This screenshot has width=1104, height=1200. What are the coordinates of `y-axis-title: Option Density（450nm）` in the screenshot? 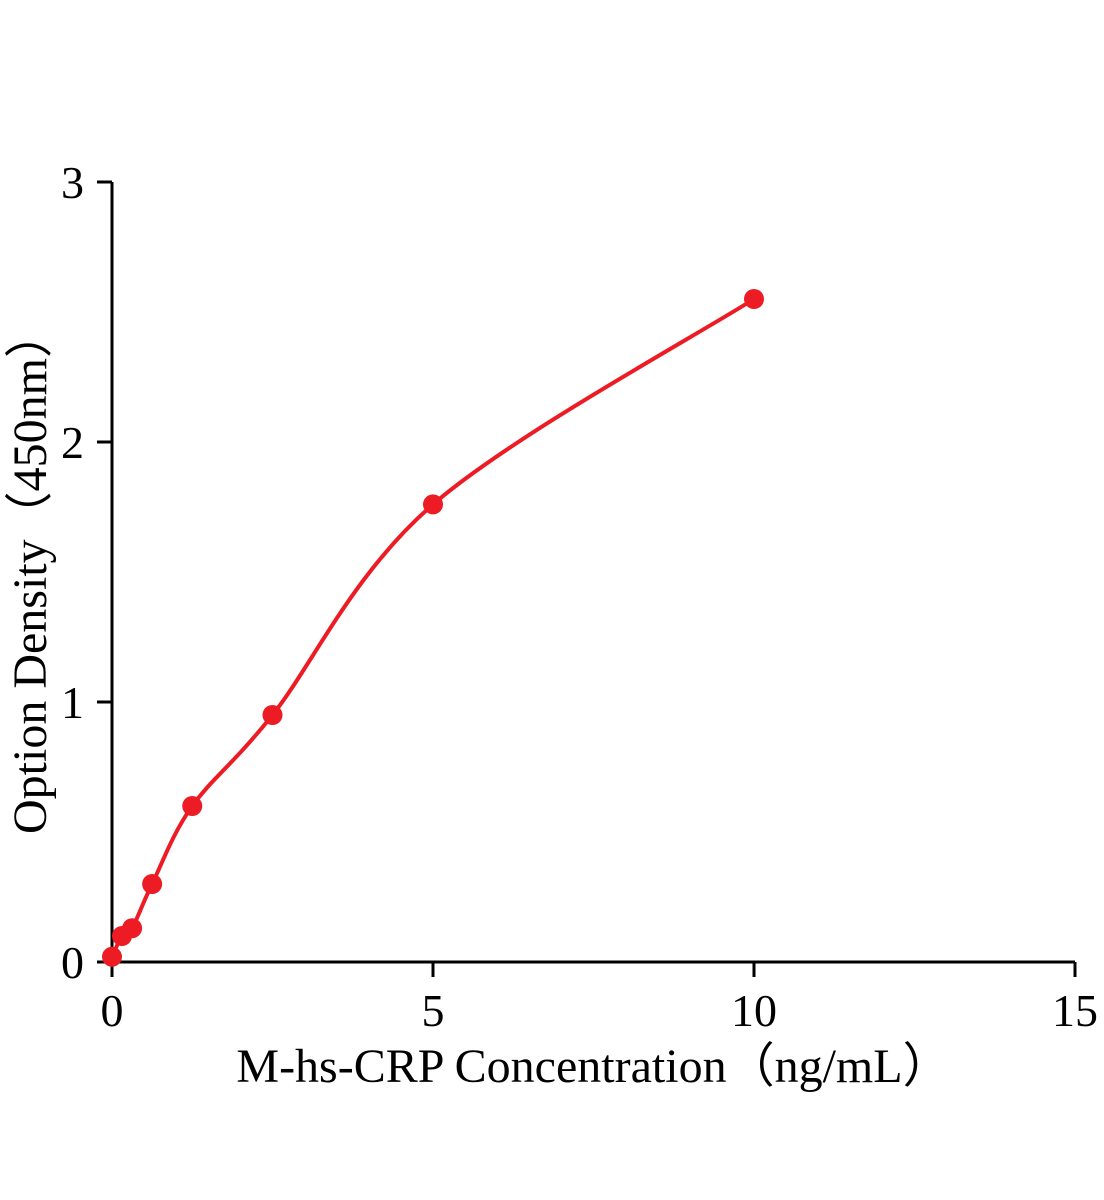 It's located at (30, 572).